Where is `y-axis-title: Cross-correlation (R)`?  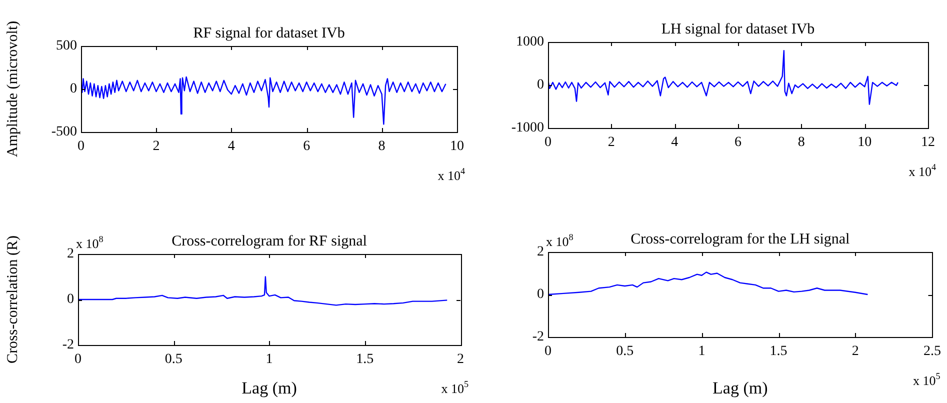
y-axis-title: Cross-correlation (R) is located at coordinates (12, 300).